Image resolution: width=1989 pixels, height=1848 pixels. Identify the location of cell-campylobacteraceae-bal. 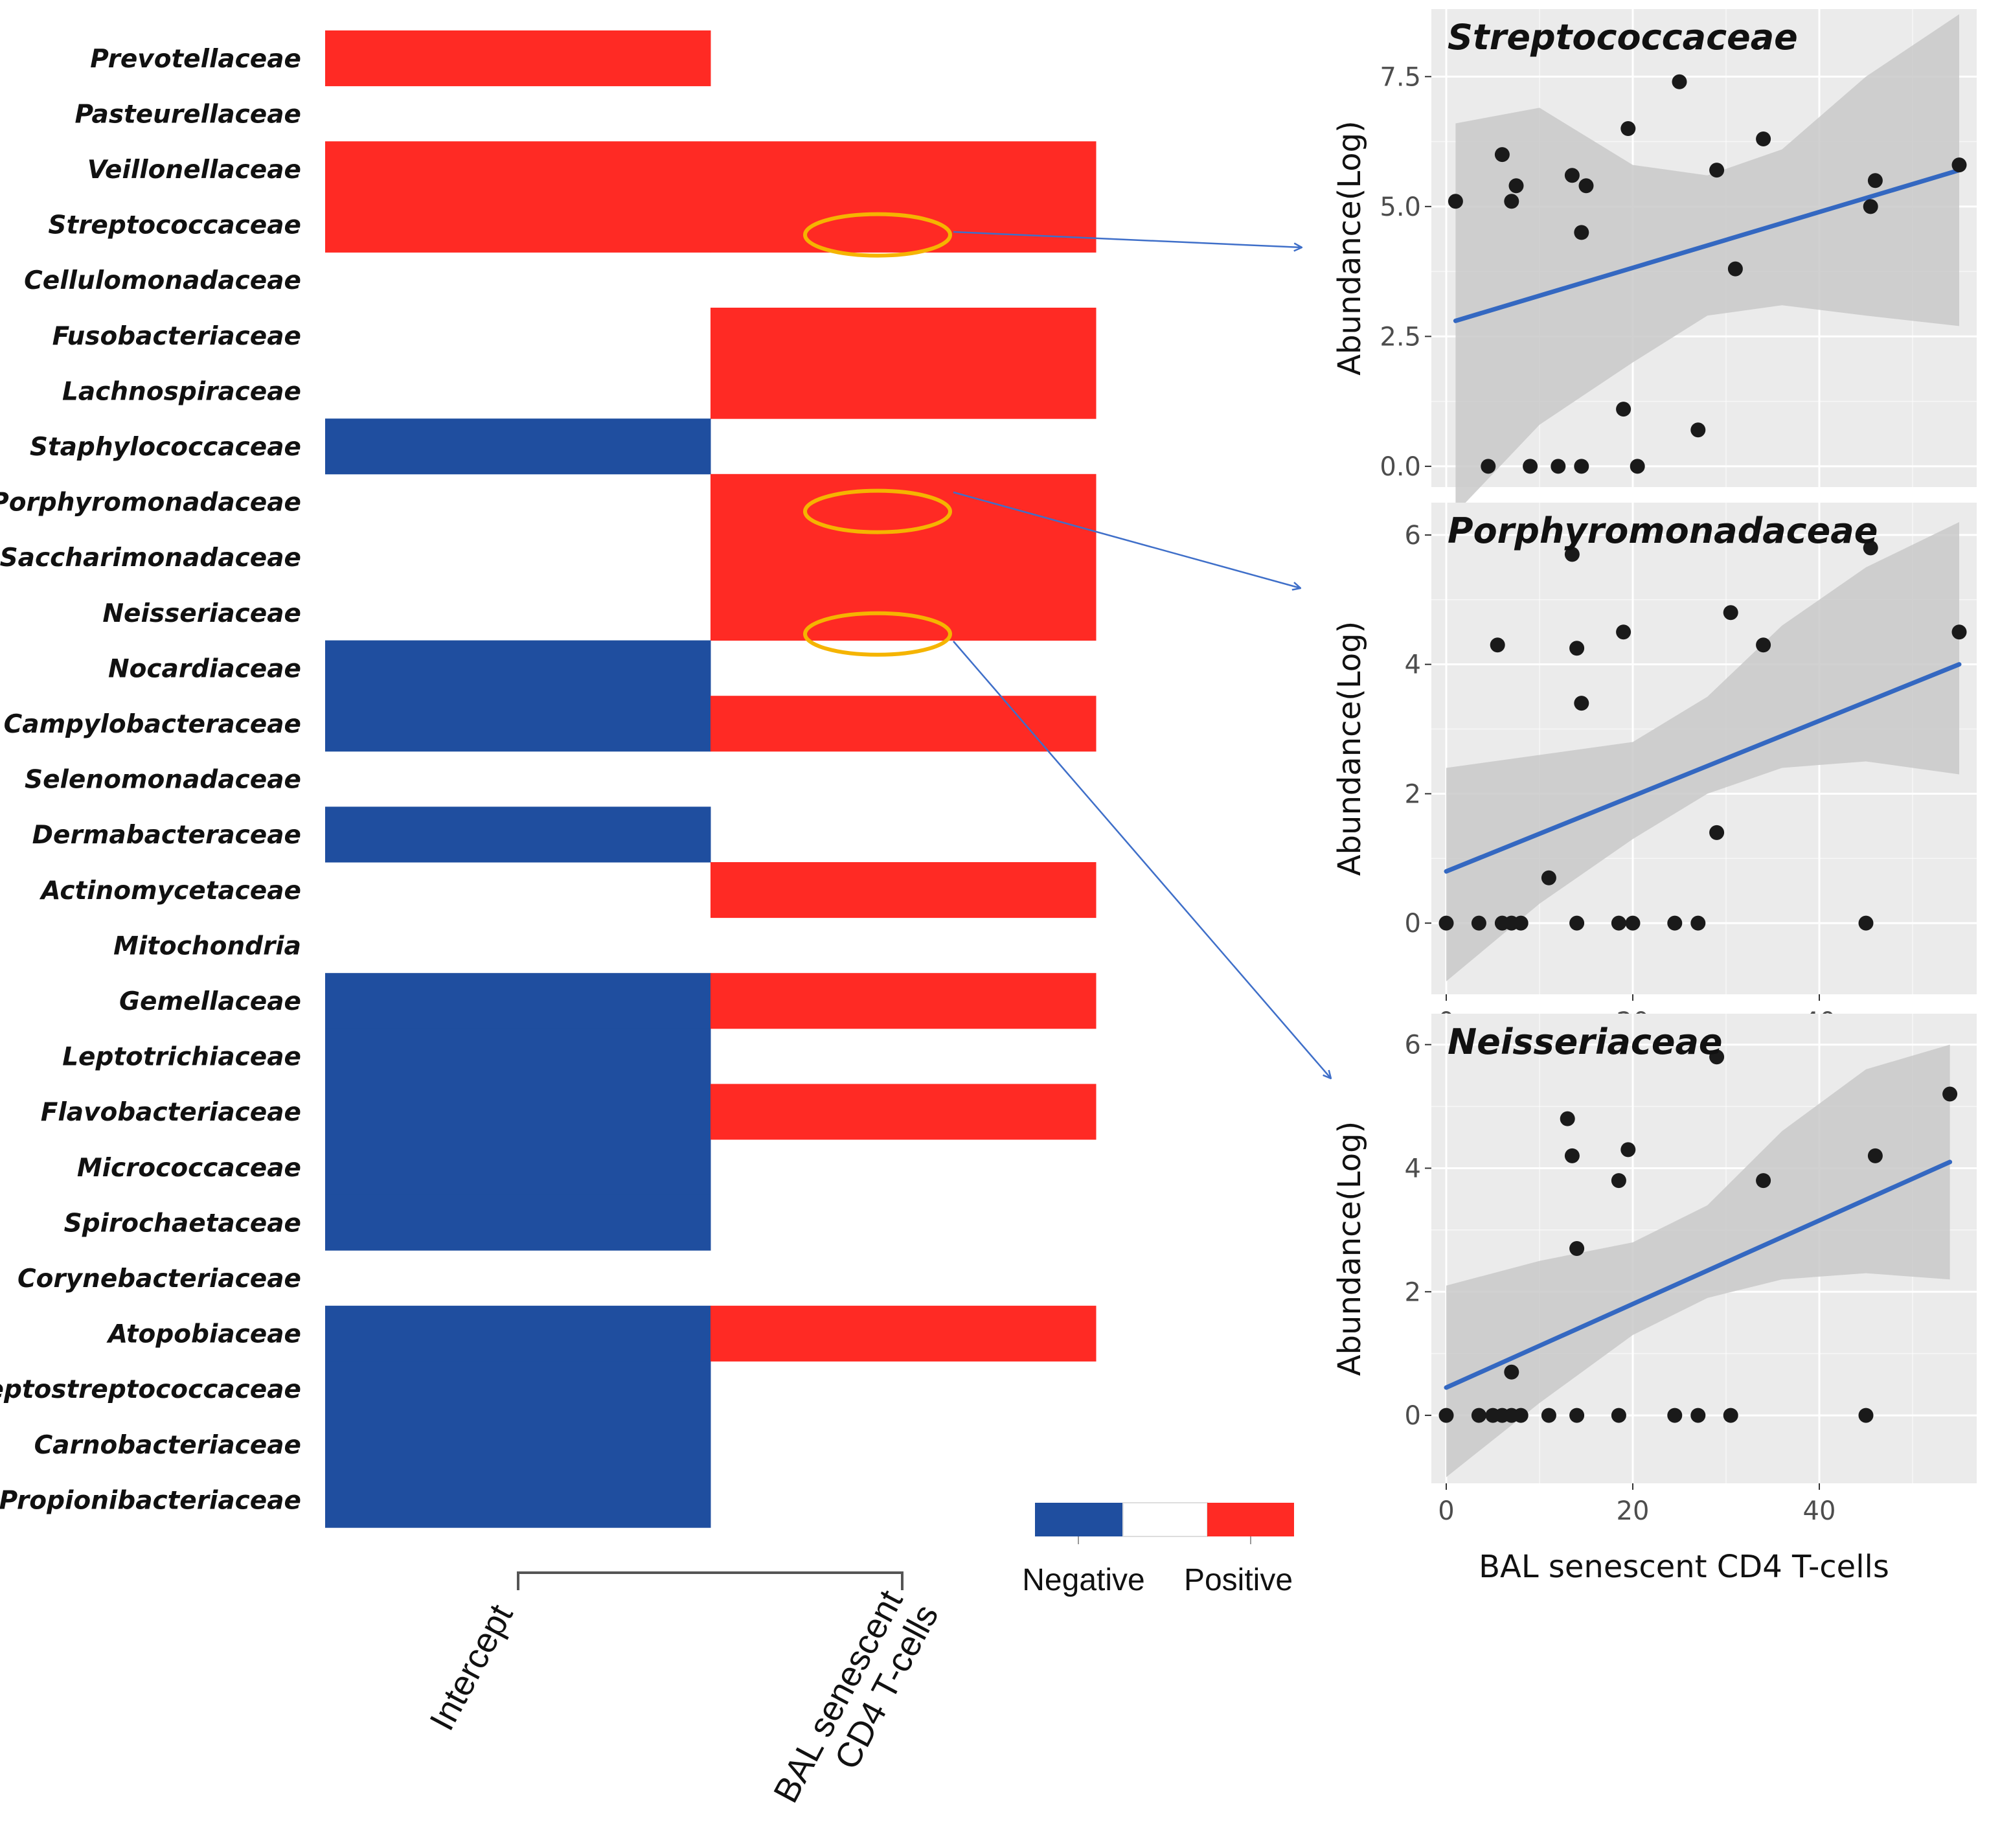
(904, 724).